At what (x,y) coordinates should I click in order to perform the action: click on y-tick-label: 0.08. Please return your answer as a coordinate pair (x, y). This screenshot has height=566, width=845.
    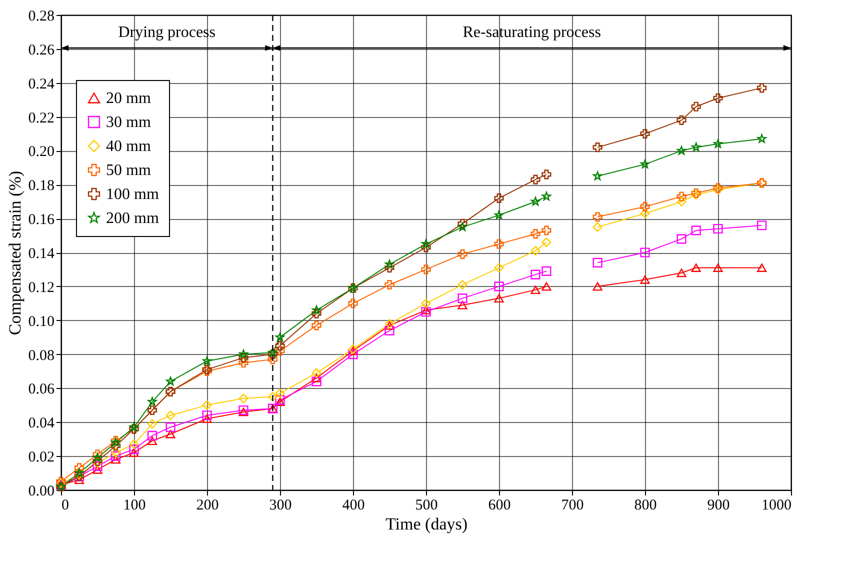
    Looking at the image, I should click on (41, 356).